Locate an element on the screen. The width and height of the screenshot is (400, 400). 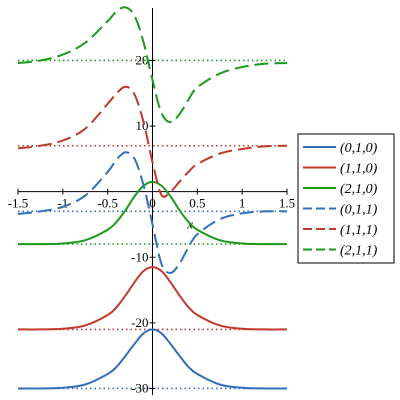
legend-label: (1,1,1) is located at coordinates (359, 230).